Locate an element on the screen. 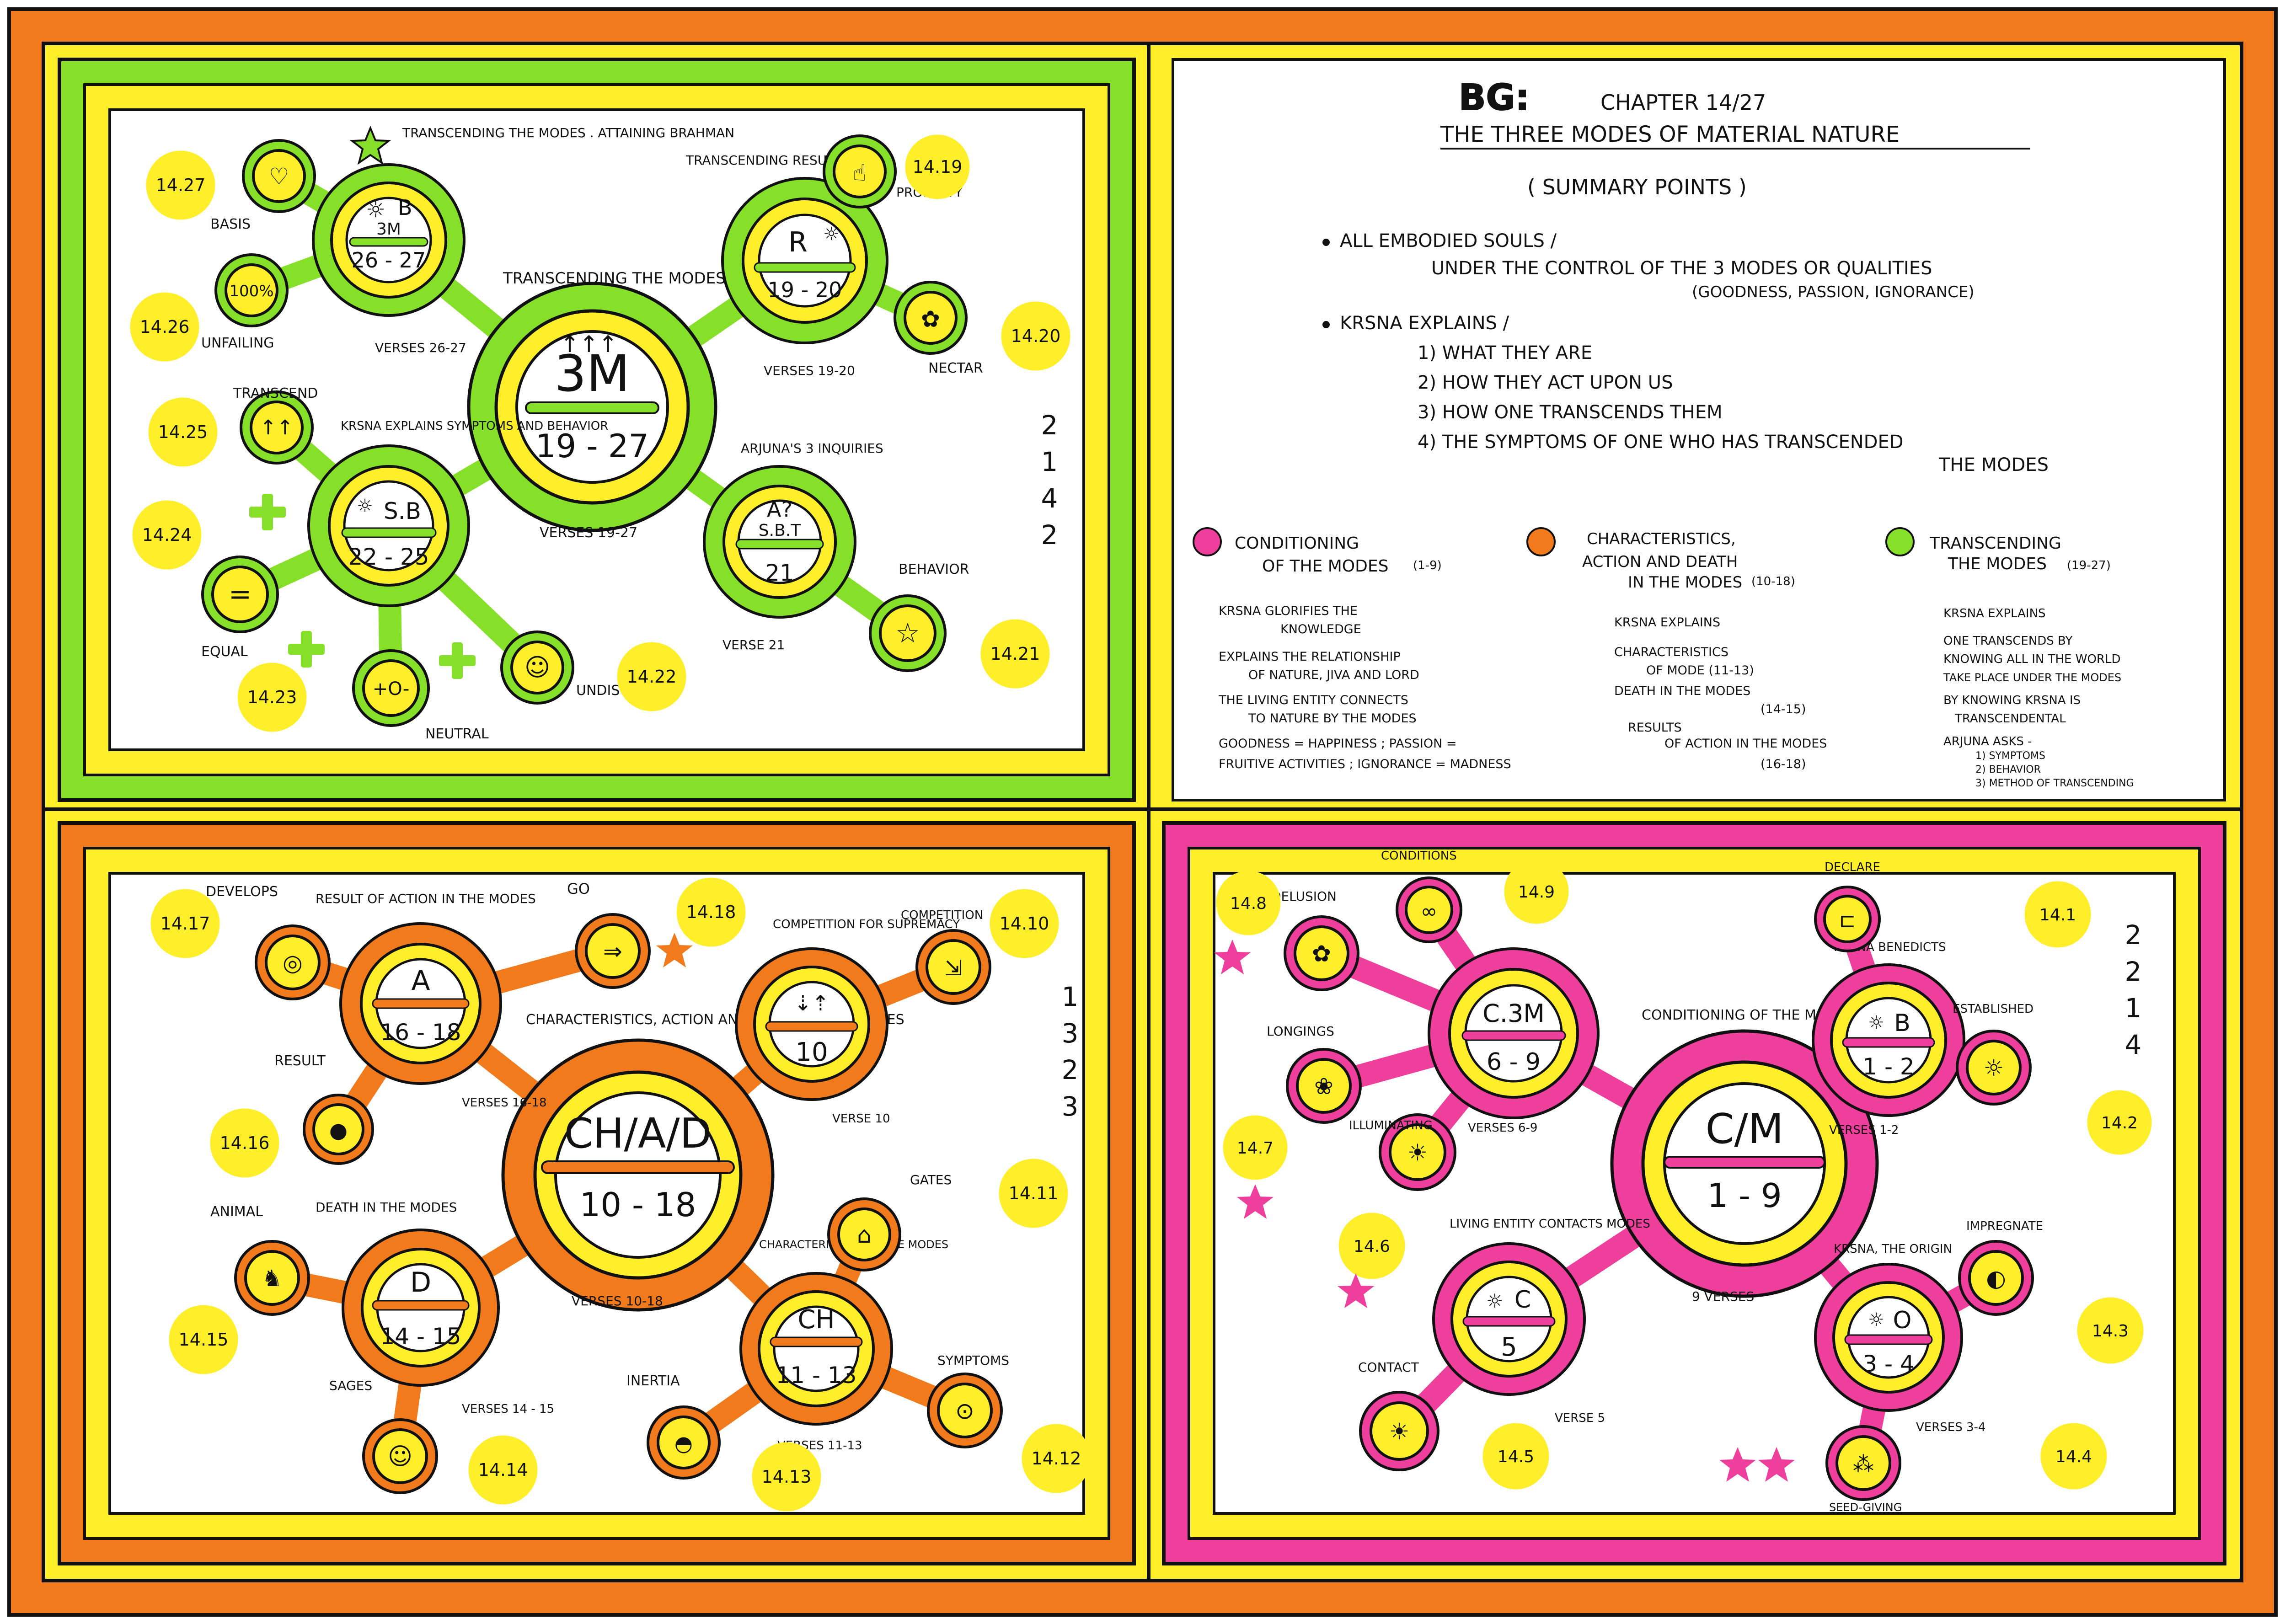  pink-leaf-illuminating: ILLUMINATING is located at coordinates (1391, 1126).